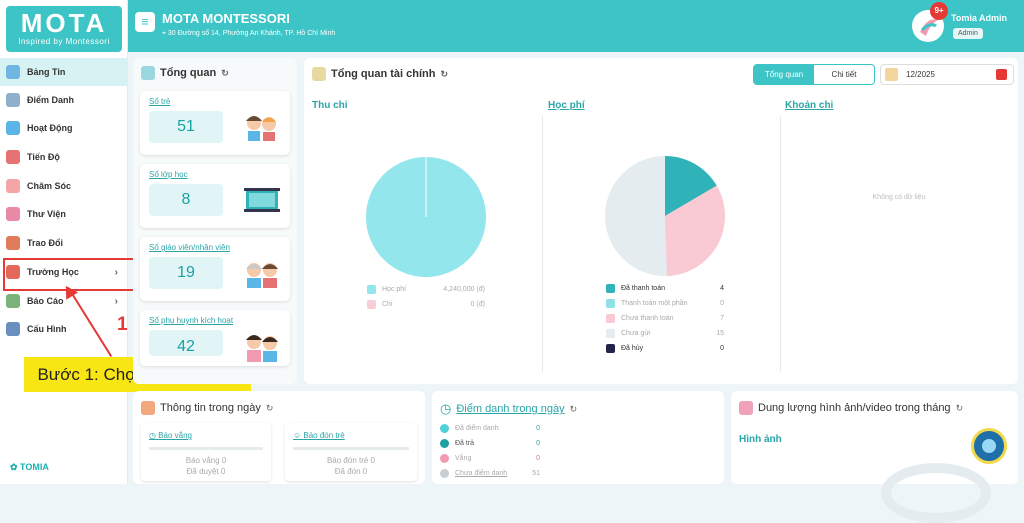  What do you see at coordinates (784, 74) in the screenshot?
I see `tab-overview: Tổng quan` at bounding box center [784, 74].